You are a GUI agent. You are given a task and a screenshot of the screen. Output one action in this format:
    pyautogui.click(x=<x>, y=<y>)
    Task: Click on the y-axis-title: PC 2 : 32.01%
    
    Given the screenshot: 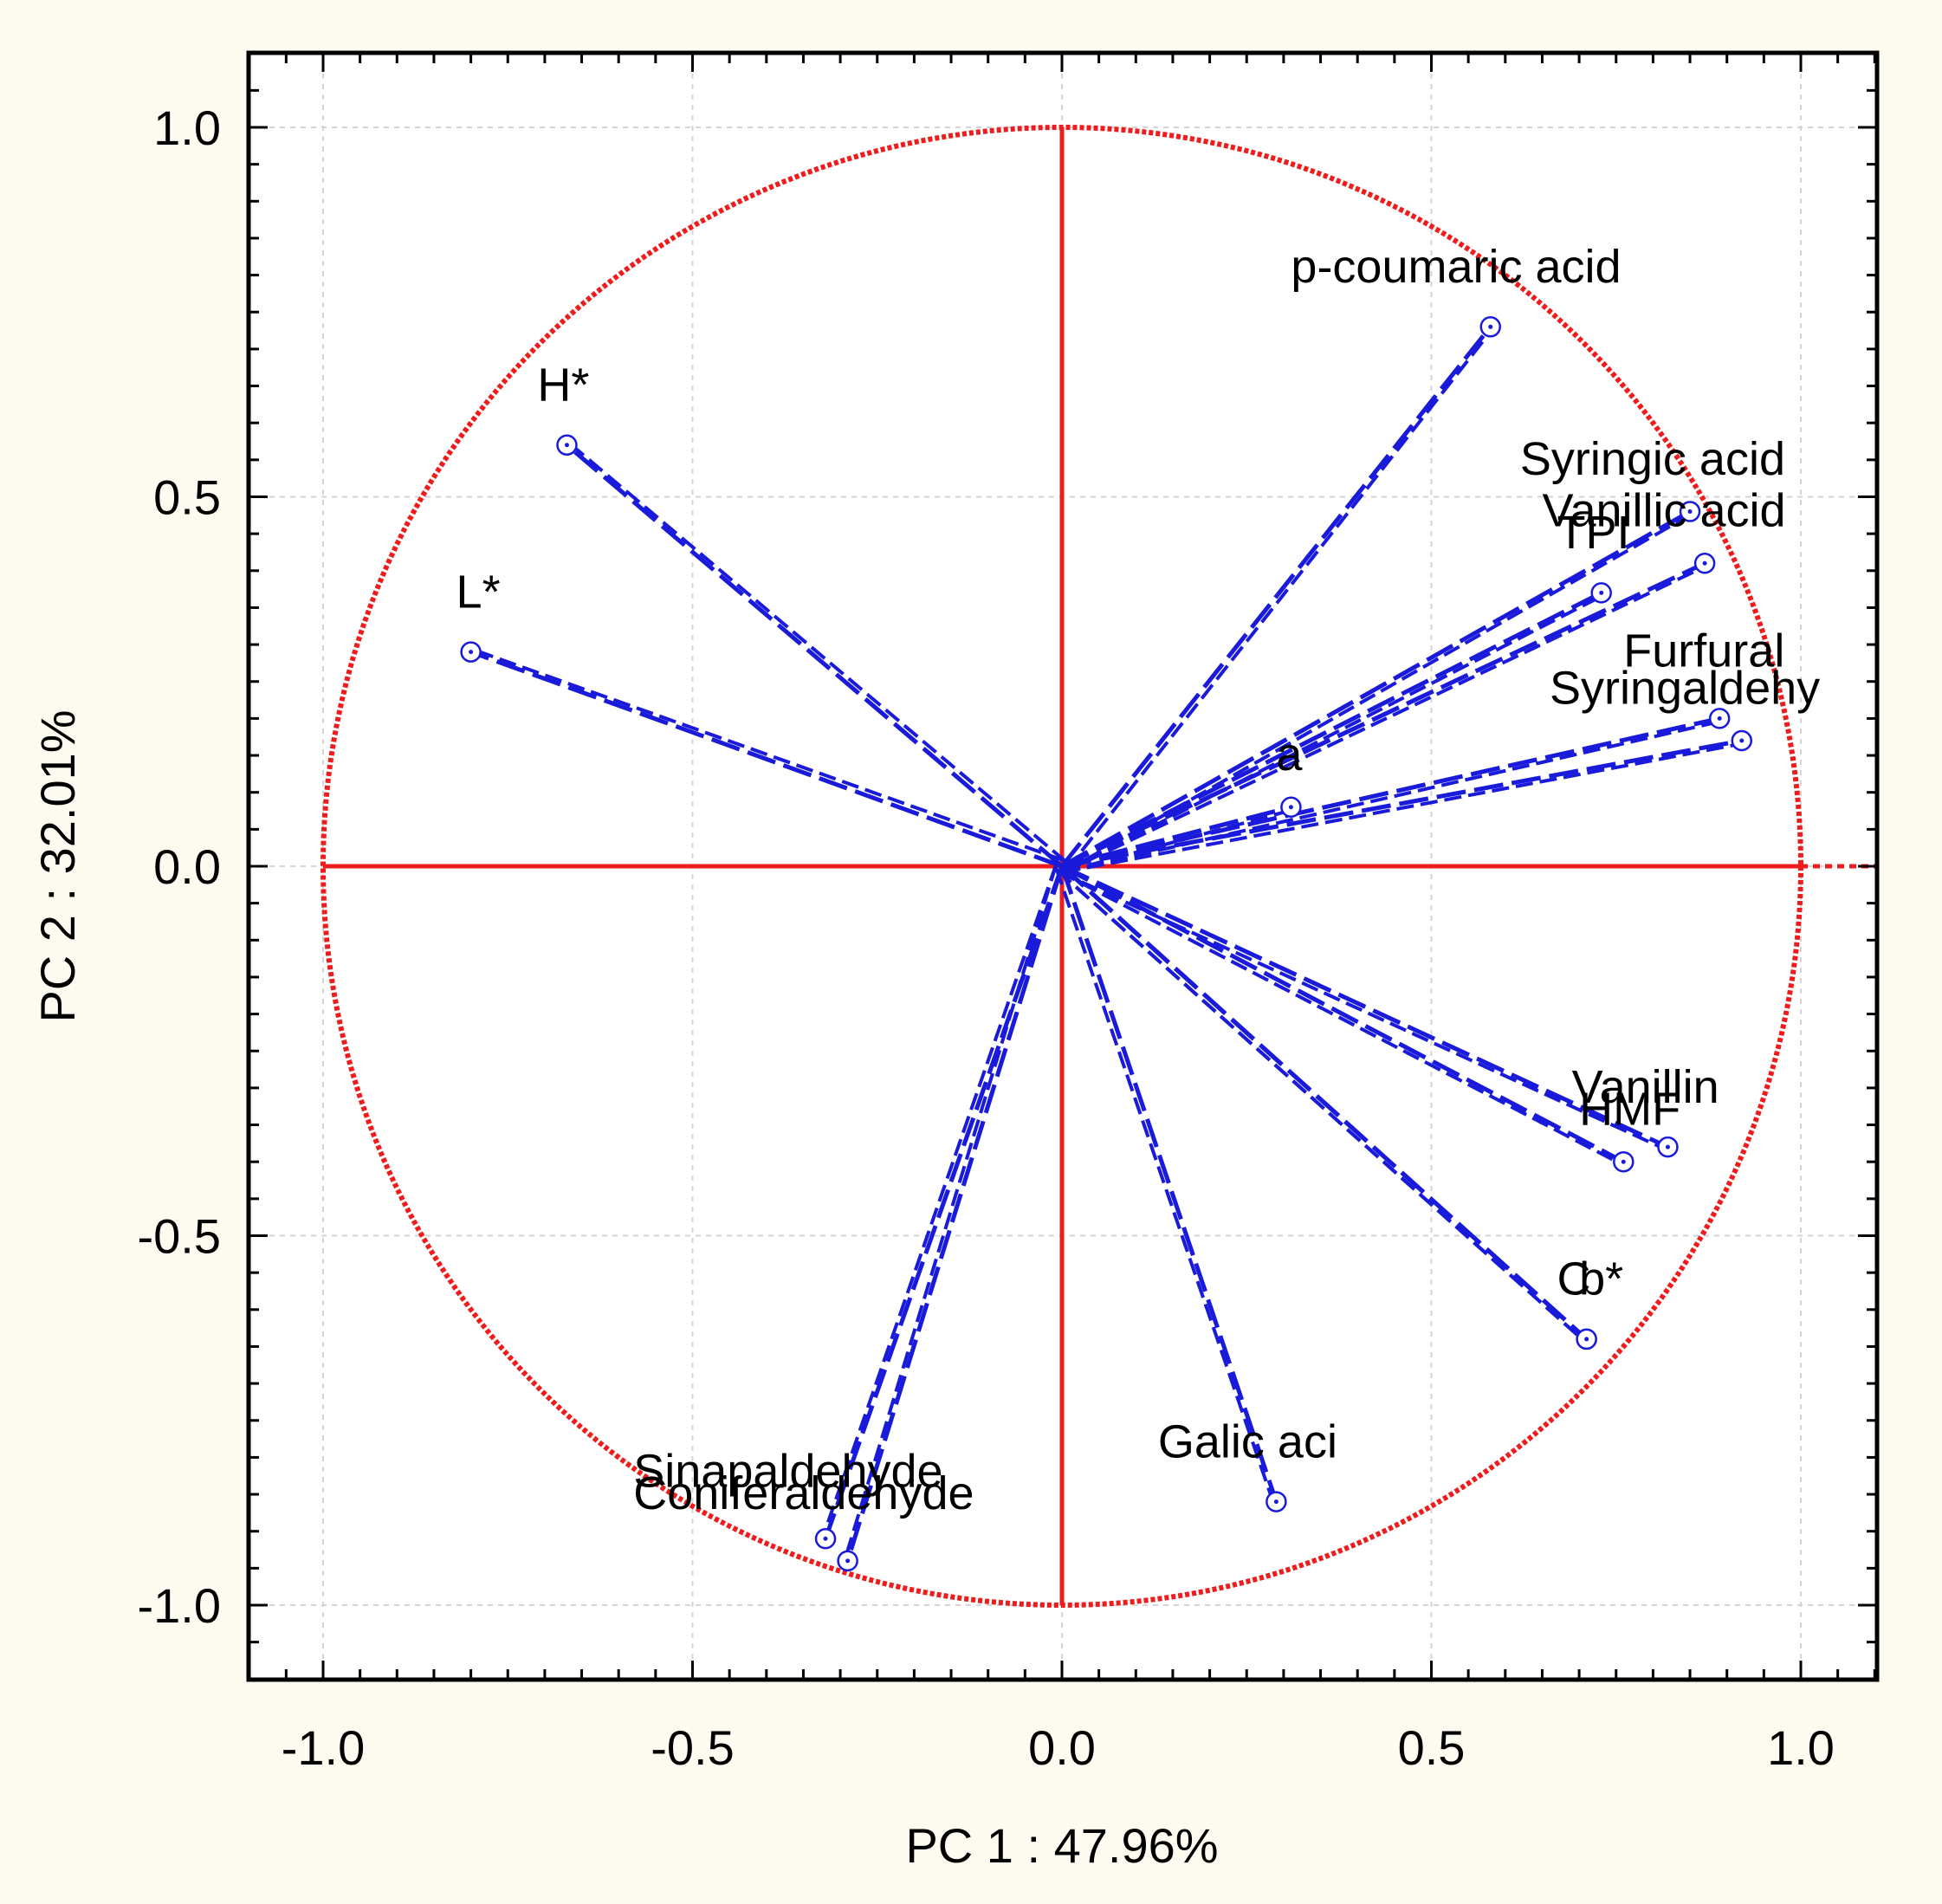 What is the action you would take?
    pyautogui.click(x=57, y=865)
    